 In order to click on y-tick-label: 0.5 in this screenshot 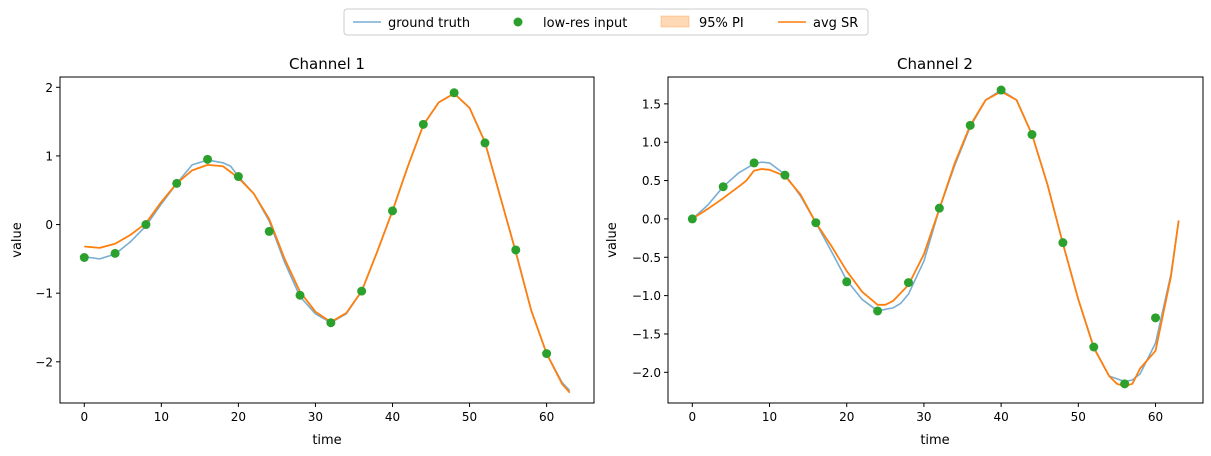, I will do `click(651, 181)`.